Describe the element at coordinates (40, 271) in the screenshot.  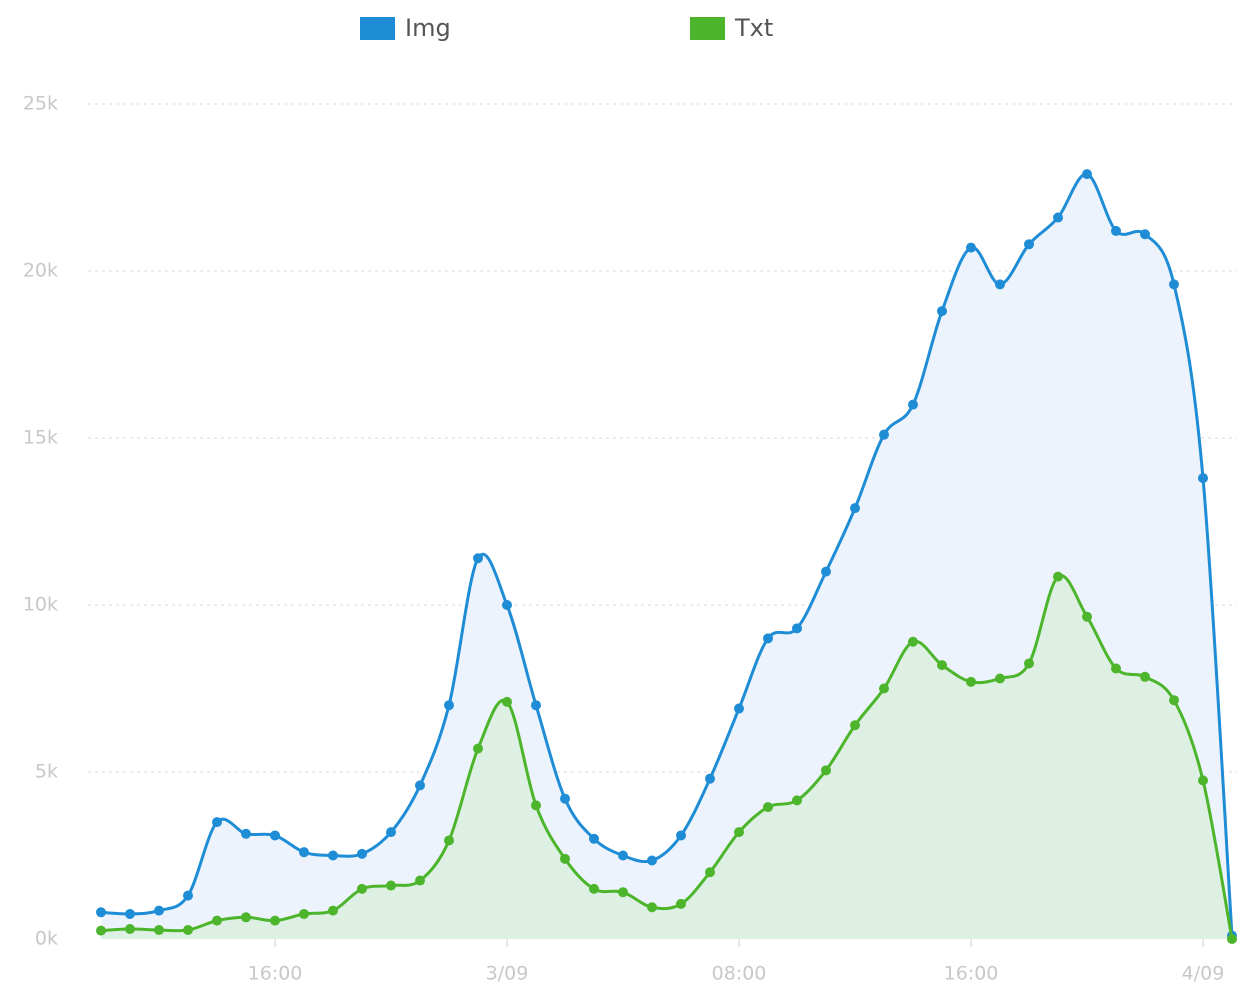
I see `y-tick-label: 20k` at that location.